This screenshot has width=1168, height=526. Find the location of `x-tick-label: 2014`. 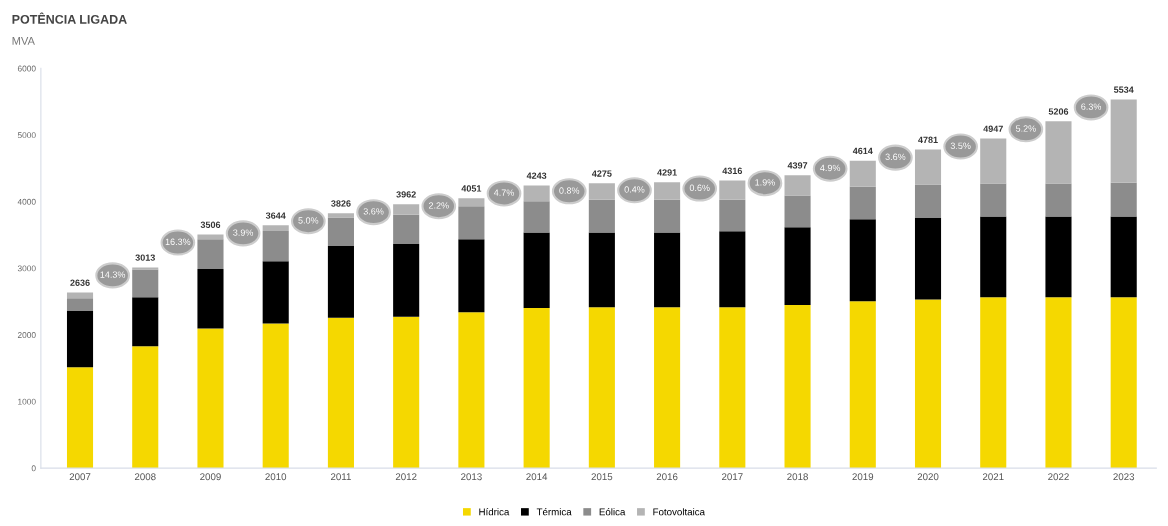

x-tick-label: 2014 is located at coordinates (537, 477).